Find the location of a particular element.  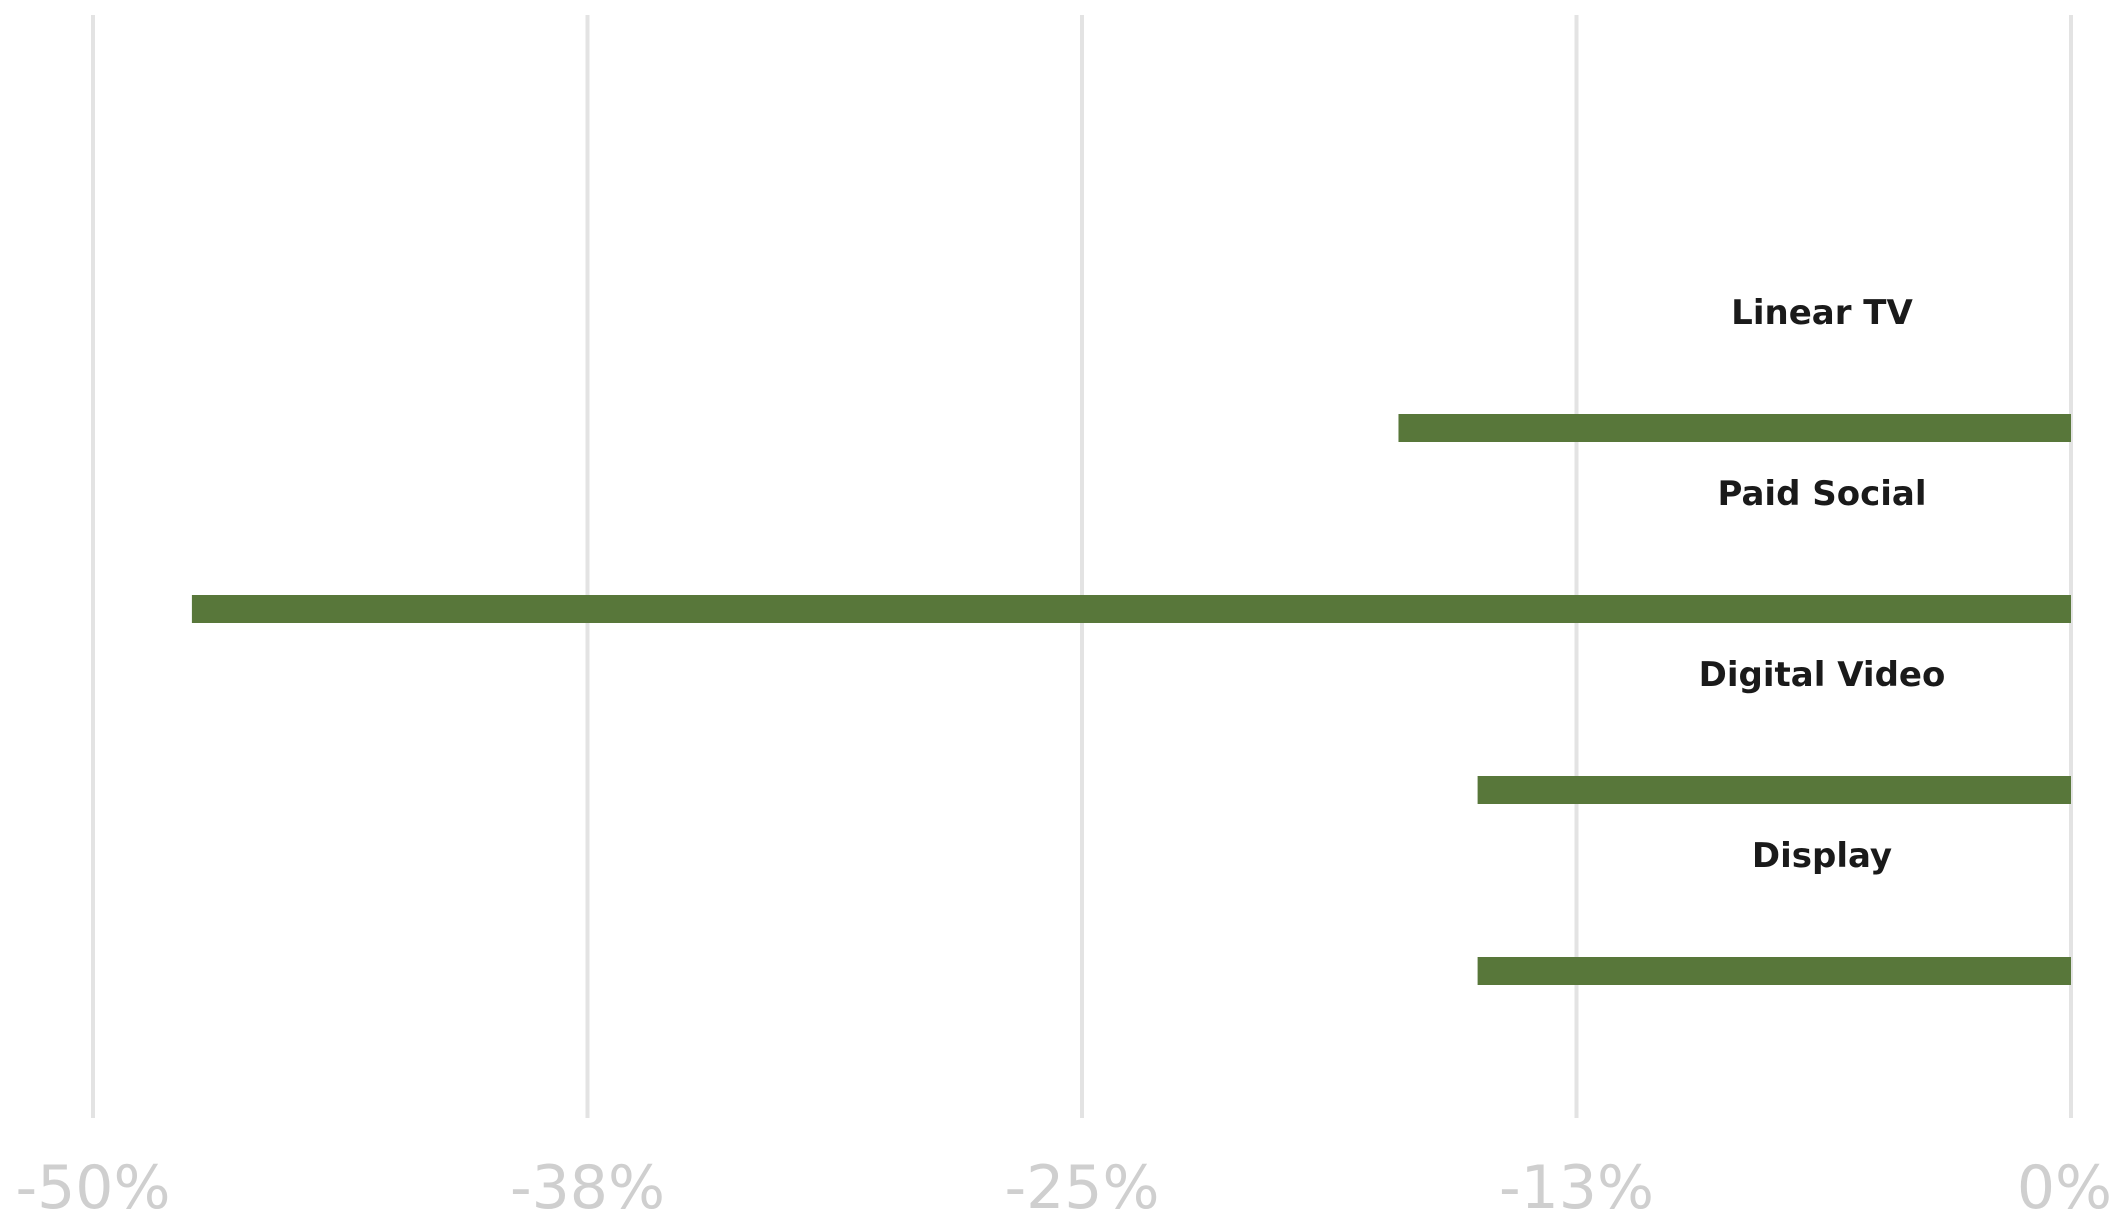

x-axis-tick-labels: -50% -38% -25% -13% 0% is located at coordinates (1063, 1188).